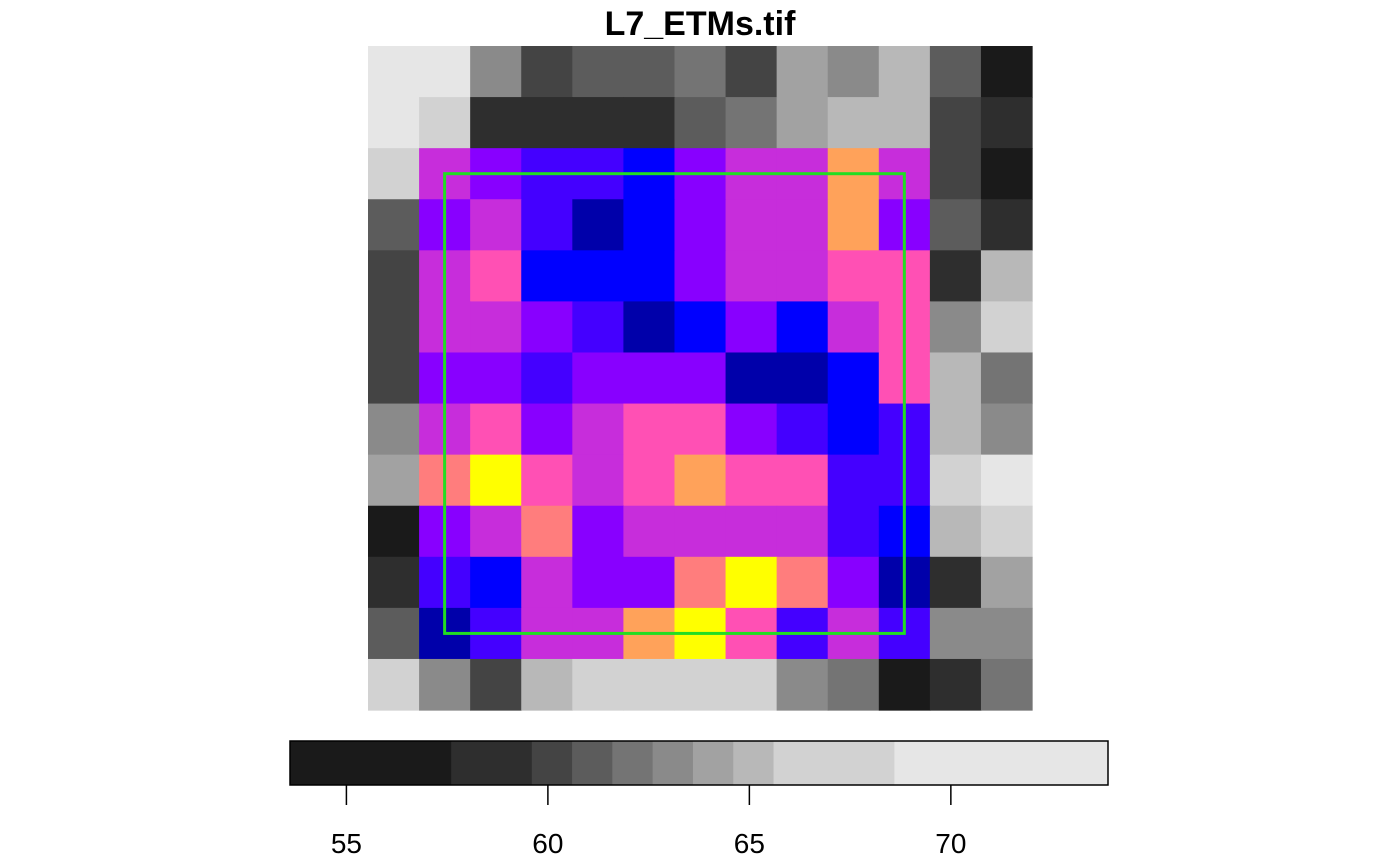 The width and height of the screenshot is (1400, 866). Describe the element at coordinates (950, 843) in the screenshot. I see `legend-tick-label: 70` at that location.